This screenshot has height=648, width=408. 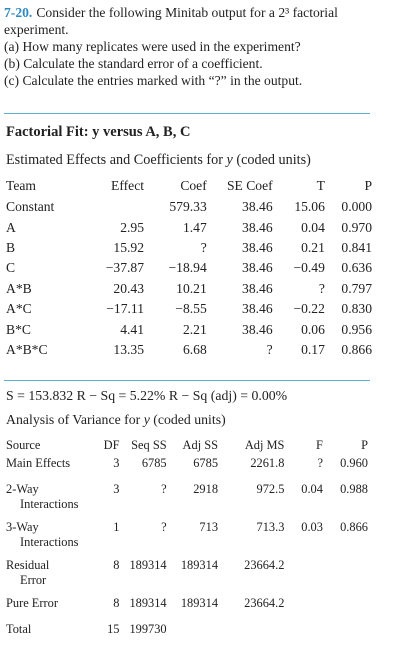 What do you see at coordinates (270, 489) in the screenshot?
I see `anova-cell-ms: 972.5` at bounding box center [270, 489].